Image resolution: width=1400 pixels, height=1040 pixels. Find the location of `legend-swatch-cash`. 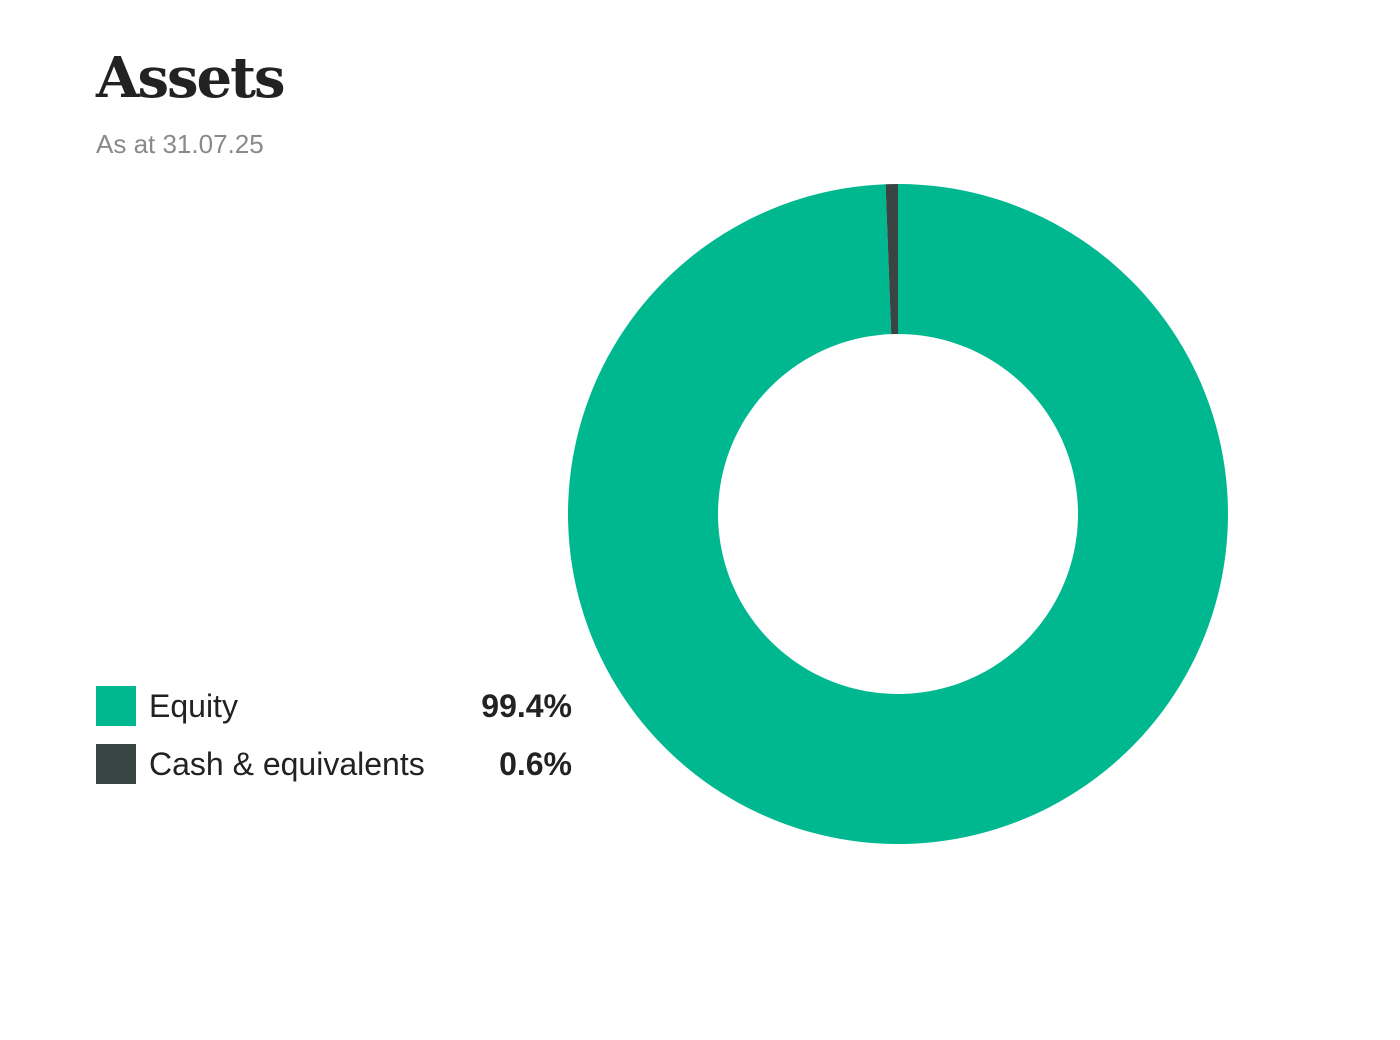

legend-swatch-cash is located at coordinates (116, 764).